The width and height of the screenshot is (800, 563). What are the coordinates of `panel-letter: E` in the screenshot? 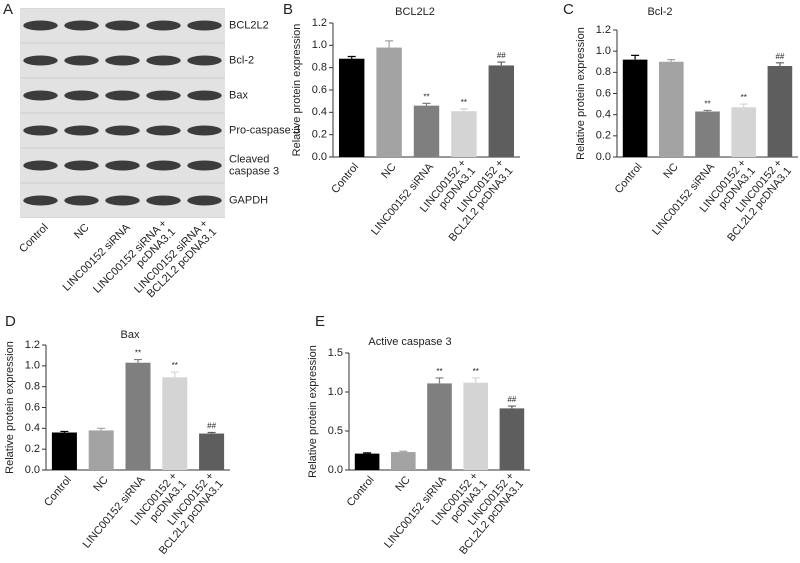 It's located at (320, 321).